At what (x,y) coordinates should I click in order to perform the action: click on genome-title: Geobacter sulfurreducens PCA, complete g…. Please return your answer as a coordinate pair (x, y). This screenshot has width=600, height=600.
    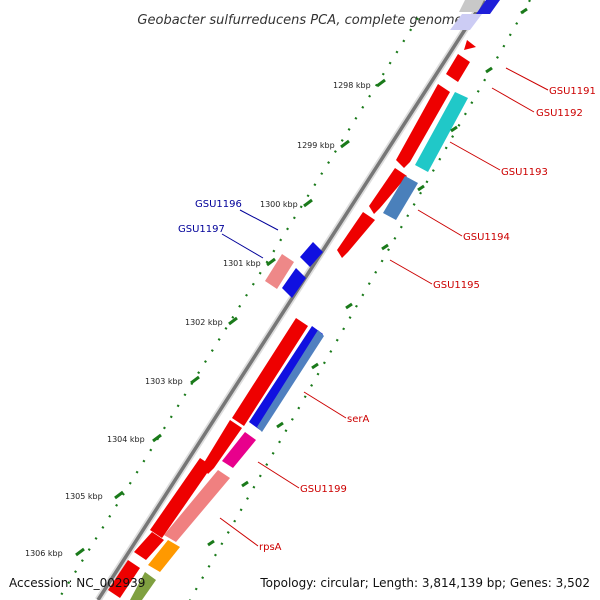
    Looking at the image, I should click on (299, 20).